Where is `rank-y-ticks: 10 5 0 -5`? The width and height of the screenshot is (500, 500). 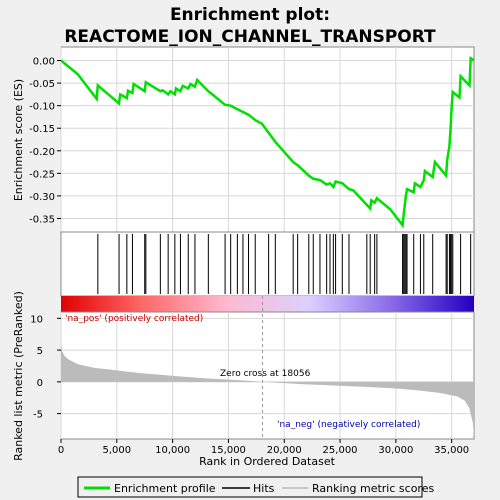 rank-y-ticks: 10 5 0 -5 is located at coordinates (45, 367).